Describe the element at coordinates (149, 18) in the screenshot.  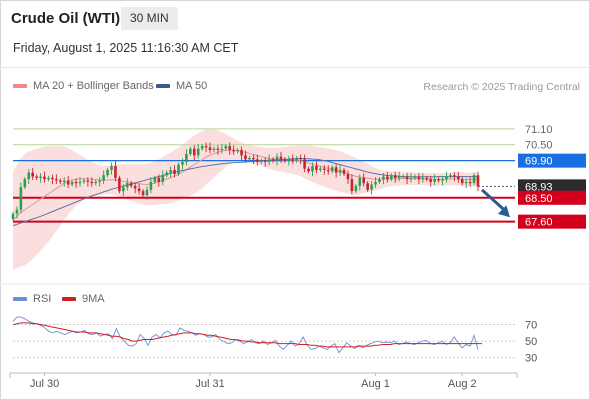
I see `timeframe-badge: 30 MIN` at that location.